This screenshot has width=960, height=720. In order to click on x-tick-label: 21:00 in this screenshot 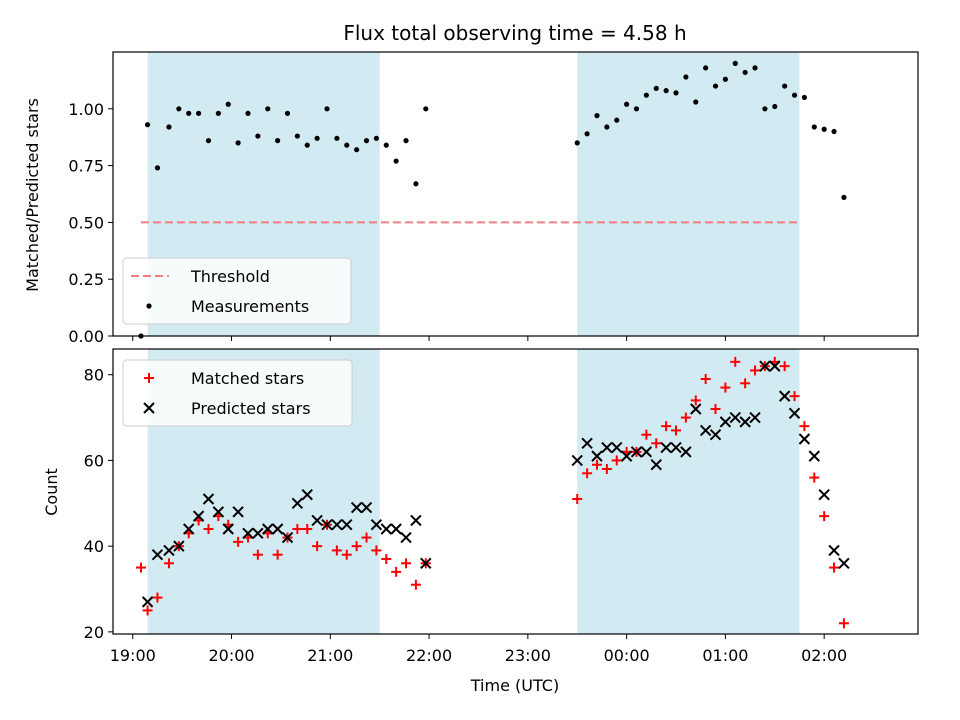, I will do `click(330, 655)`.